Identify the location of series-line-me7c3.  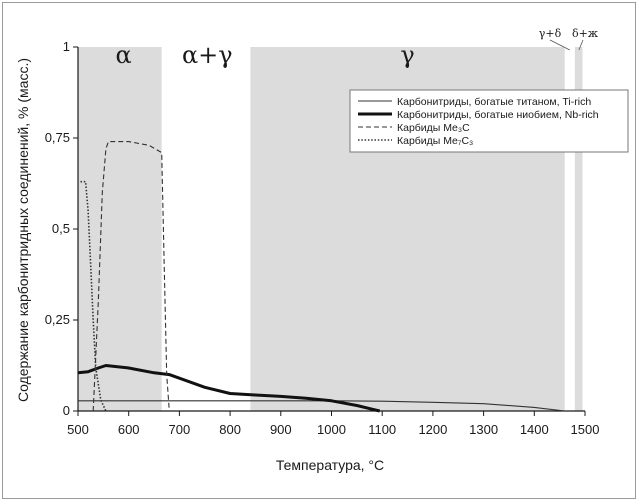
(93, 296).